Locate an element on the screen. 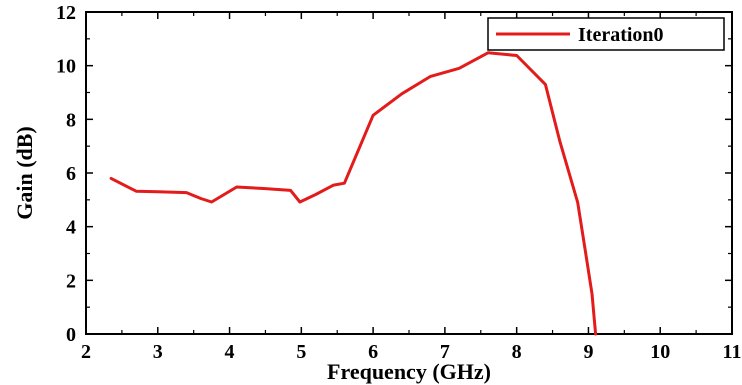 The height and width of the screenshot is (385, 742). y-tick-label: 0 is located at coordinates (71, 335).